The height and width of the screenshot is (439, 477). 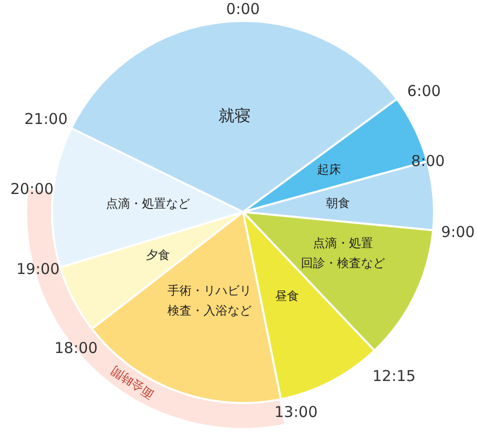 What do you see at coordinates (428, 161) in the screenshot?
I see `text: 8:00` at bounding box center [428, 161].